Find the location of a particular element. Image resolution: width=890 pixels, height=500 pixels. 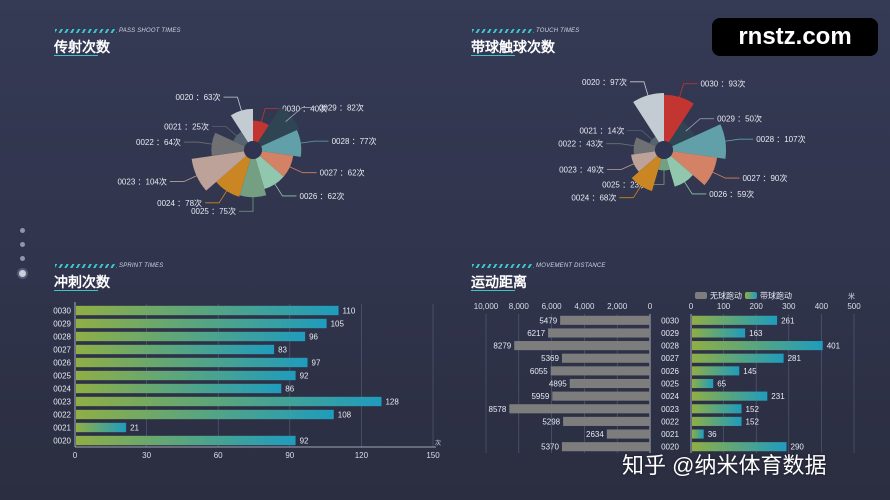

y-tick-label: 0027 is located at coordinates (62, 350).